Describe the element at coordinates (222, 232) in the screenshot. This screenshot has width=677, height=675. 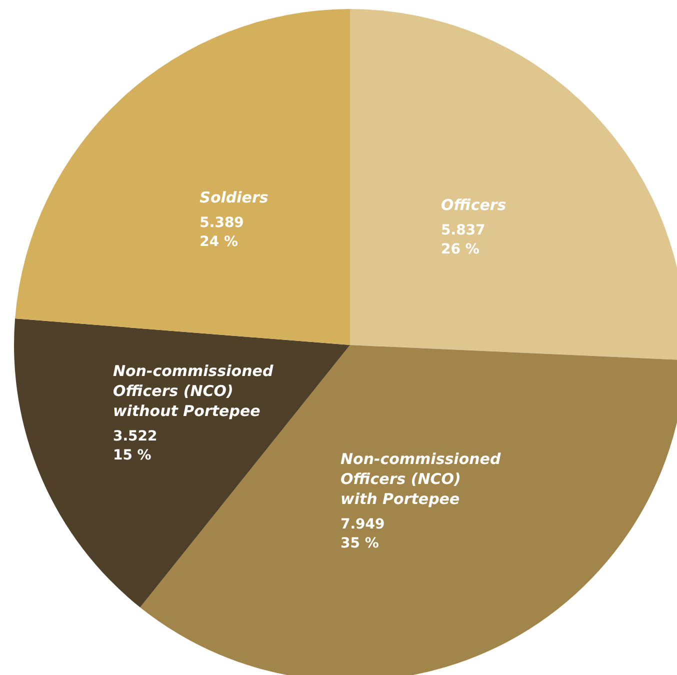
I see `data-label: 5.389 24 %` at that location.